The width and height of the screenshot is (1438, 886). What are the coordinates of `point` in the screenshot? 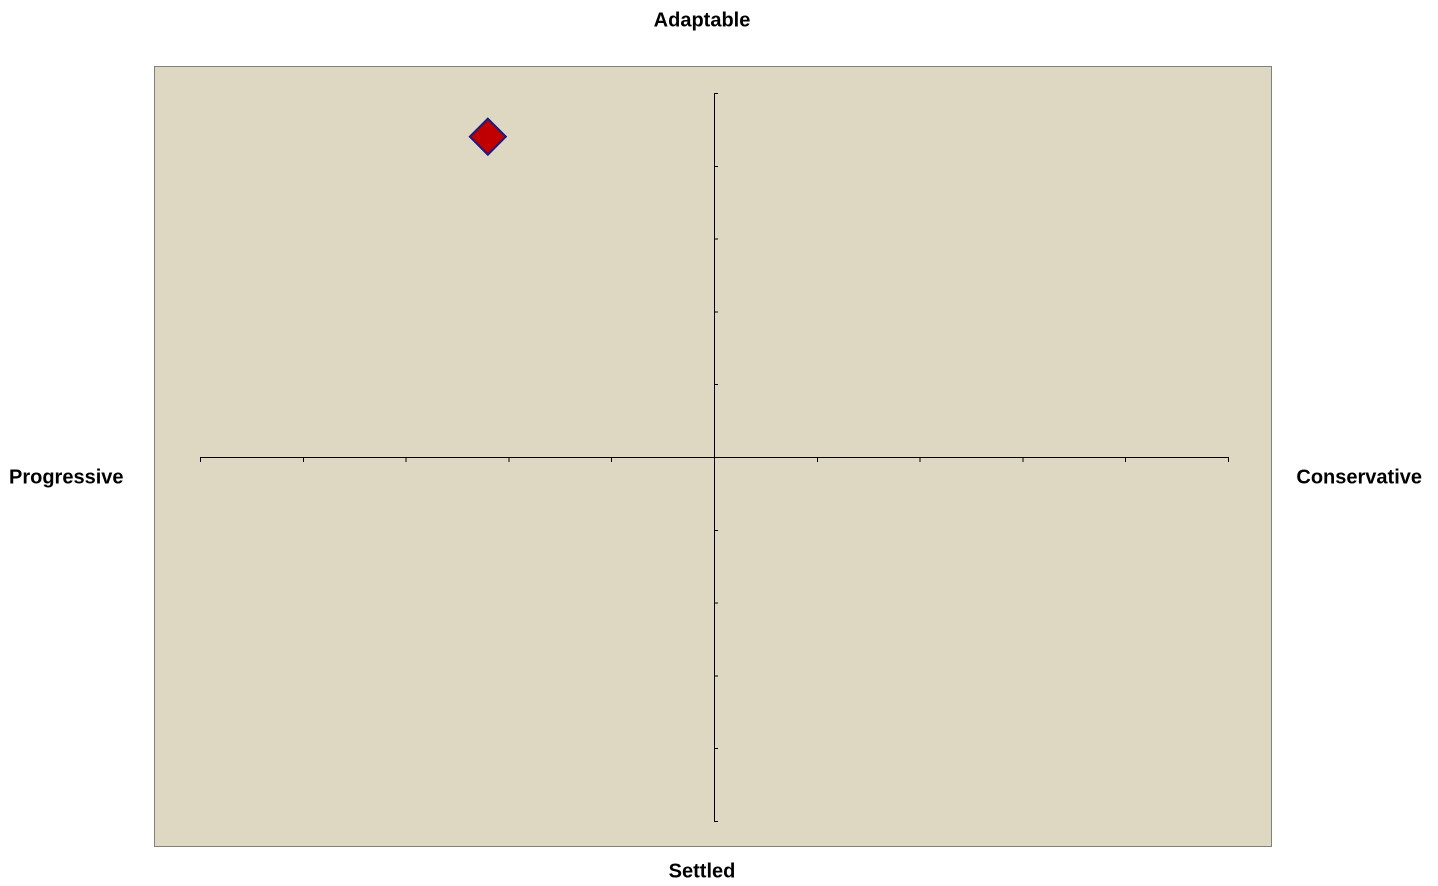 It's located at (488, 137).